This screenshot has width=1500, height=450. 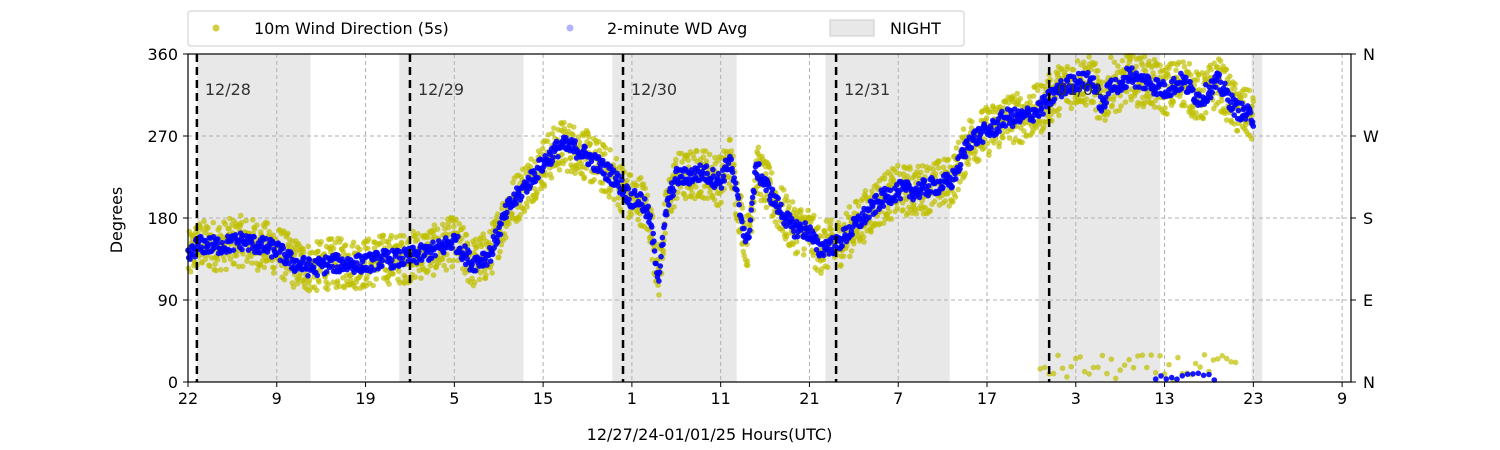 I want to click on date-marker-label: 12/29, so click(x=441, y=89).